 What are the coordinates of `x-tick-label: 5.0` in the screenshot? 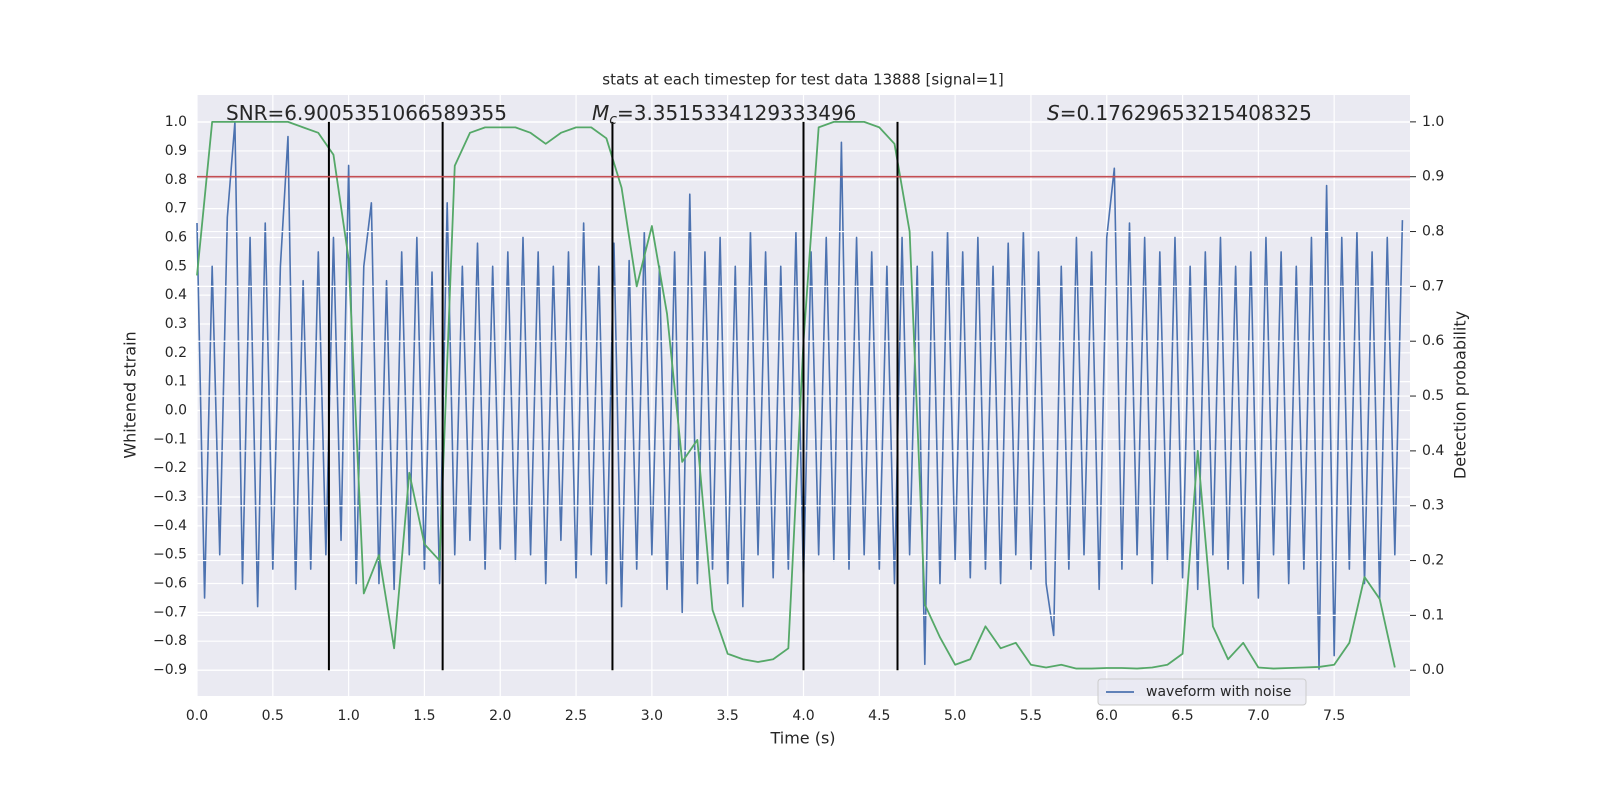 It's located at (955, 716).